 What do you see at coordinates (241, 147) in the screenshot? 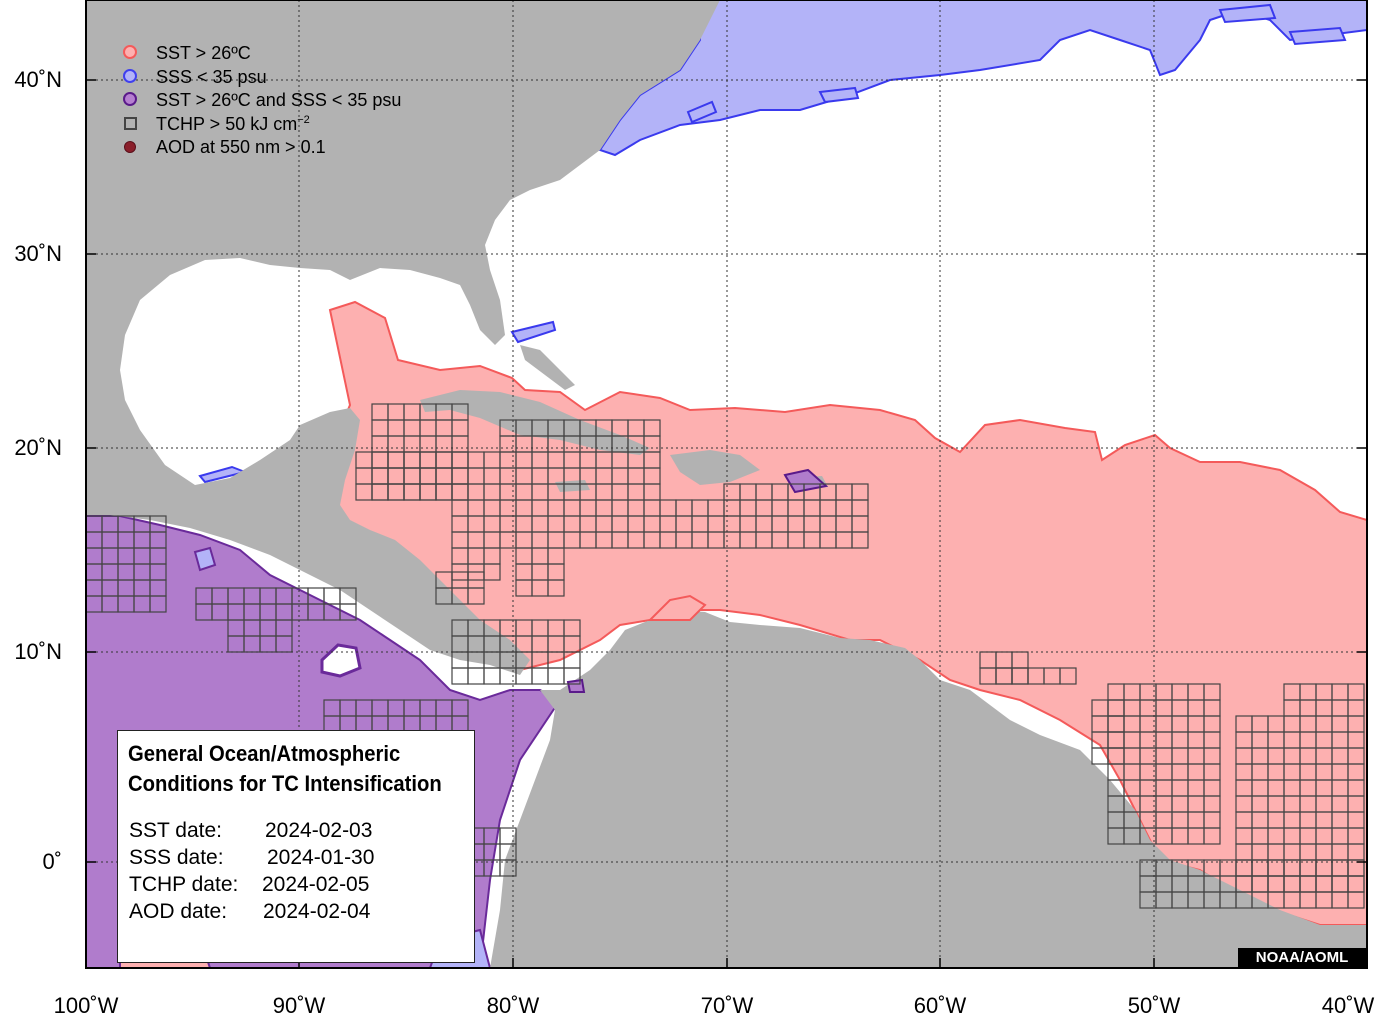
I see `legend-label: AOD at 550 nm > 0.1` at bounding box center [241, 147].